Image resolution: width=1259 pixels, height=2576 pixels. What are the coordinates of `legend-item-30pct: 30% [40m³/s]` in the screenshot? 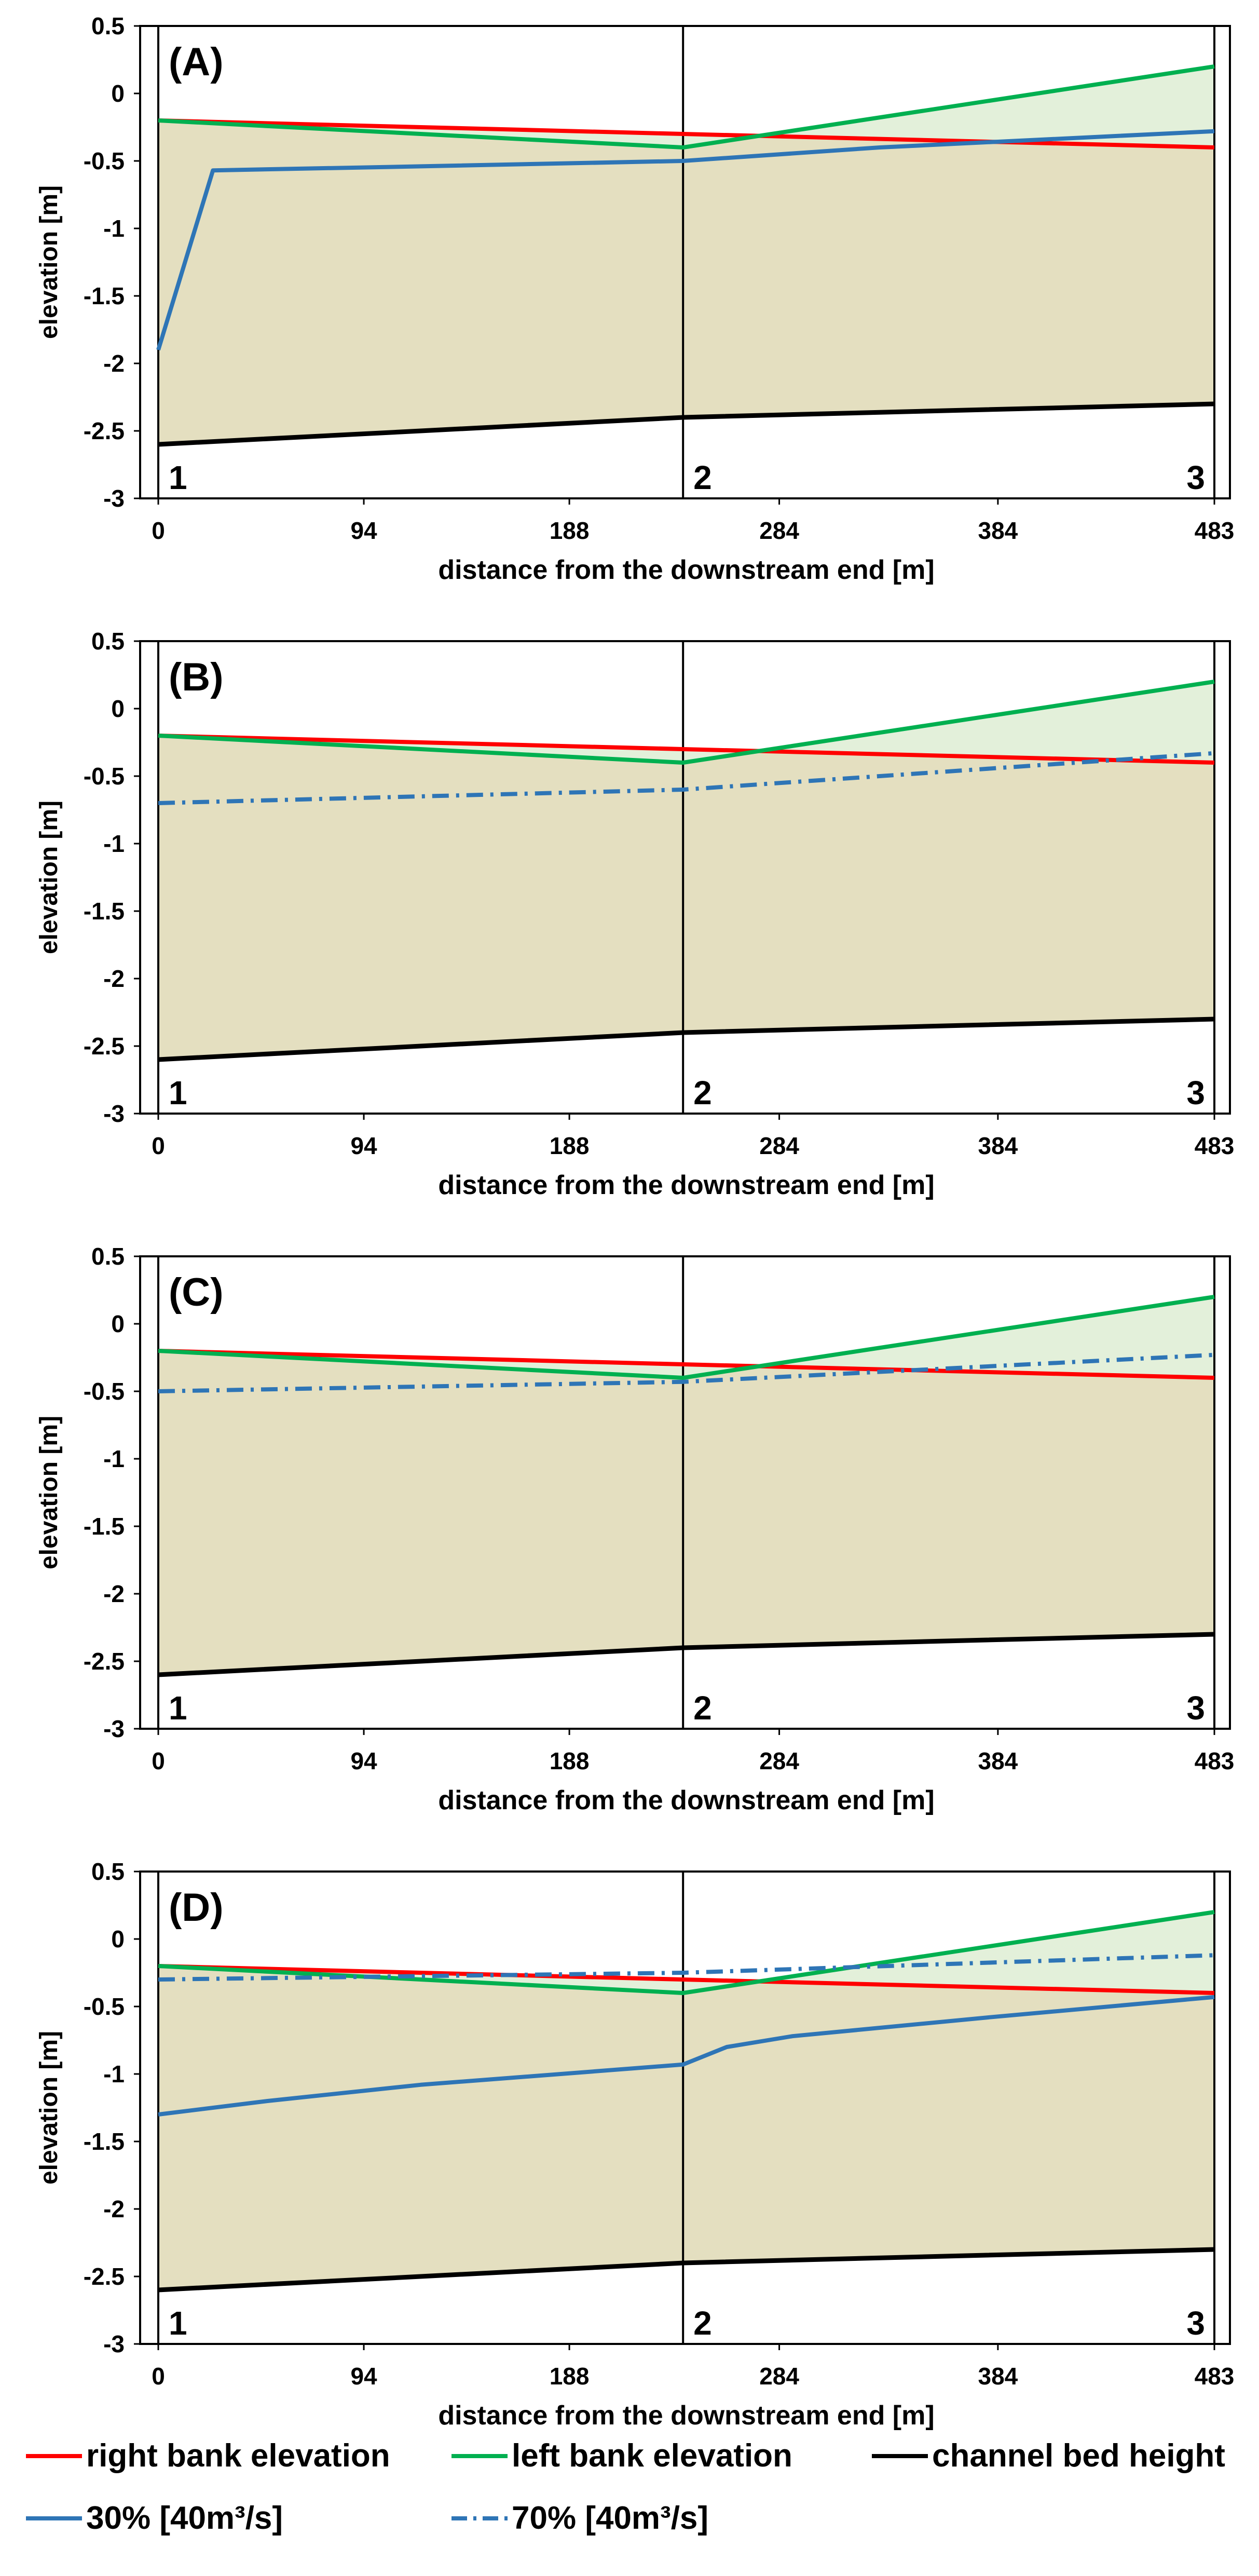 It's located at (154, 2518).